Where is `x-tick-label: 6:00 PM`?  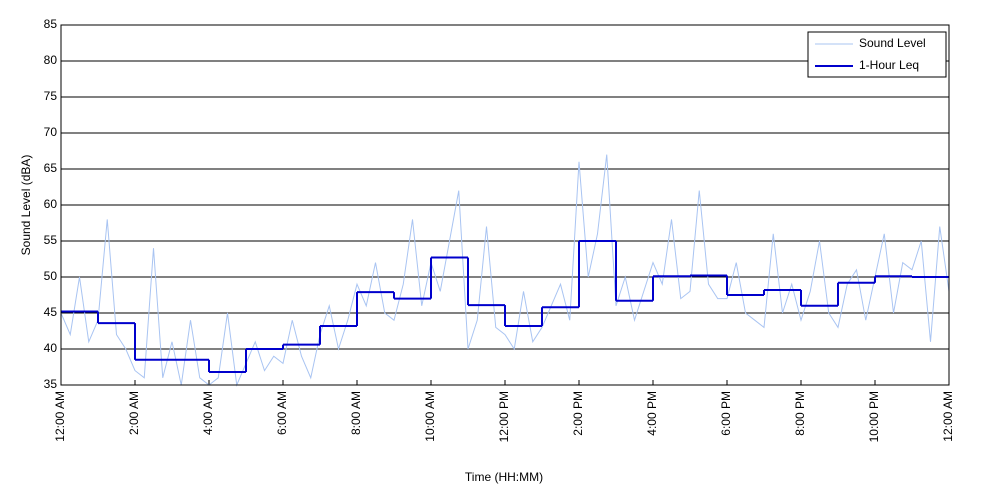
x-tick-label: 6:00 PM is located at coordinates (726, 413).